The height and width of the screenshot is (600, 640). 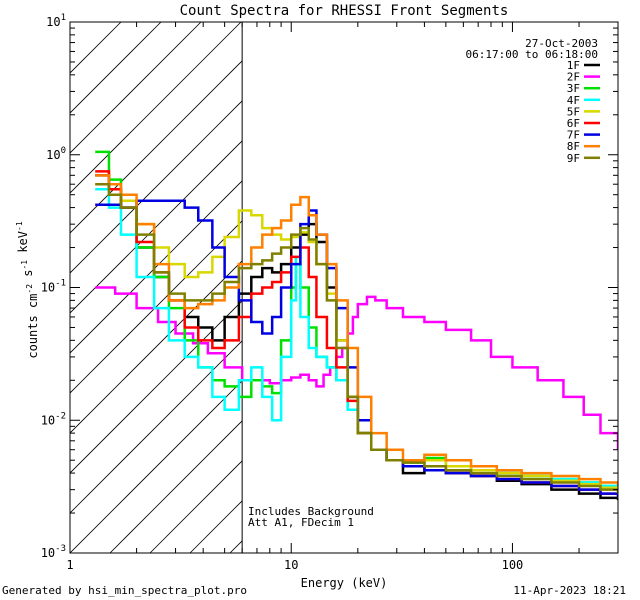 I want to click on legend-label: 2F, so click(x=573, y=77).